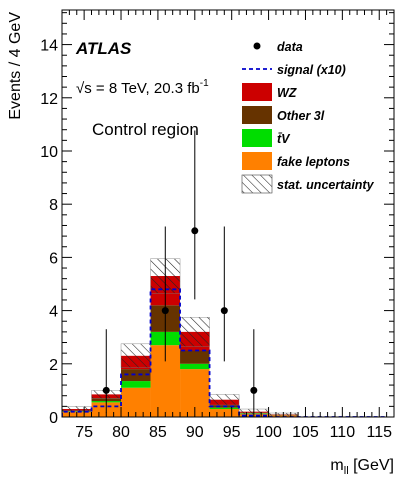 This screenshot has height=485, width=407. What do you see at coordinates (290, 47) in the screenshot?
I see `legend-label: data` at bounding box center [290, 47].